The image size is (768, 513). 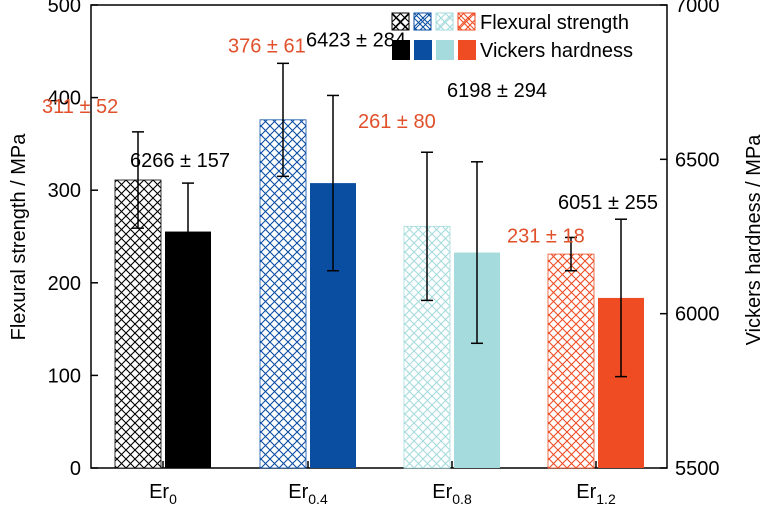 What do you see at coordinates (163, 494) in the screenshot?
I see `category-label: Er0` at bounding box center [163, 494].